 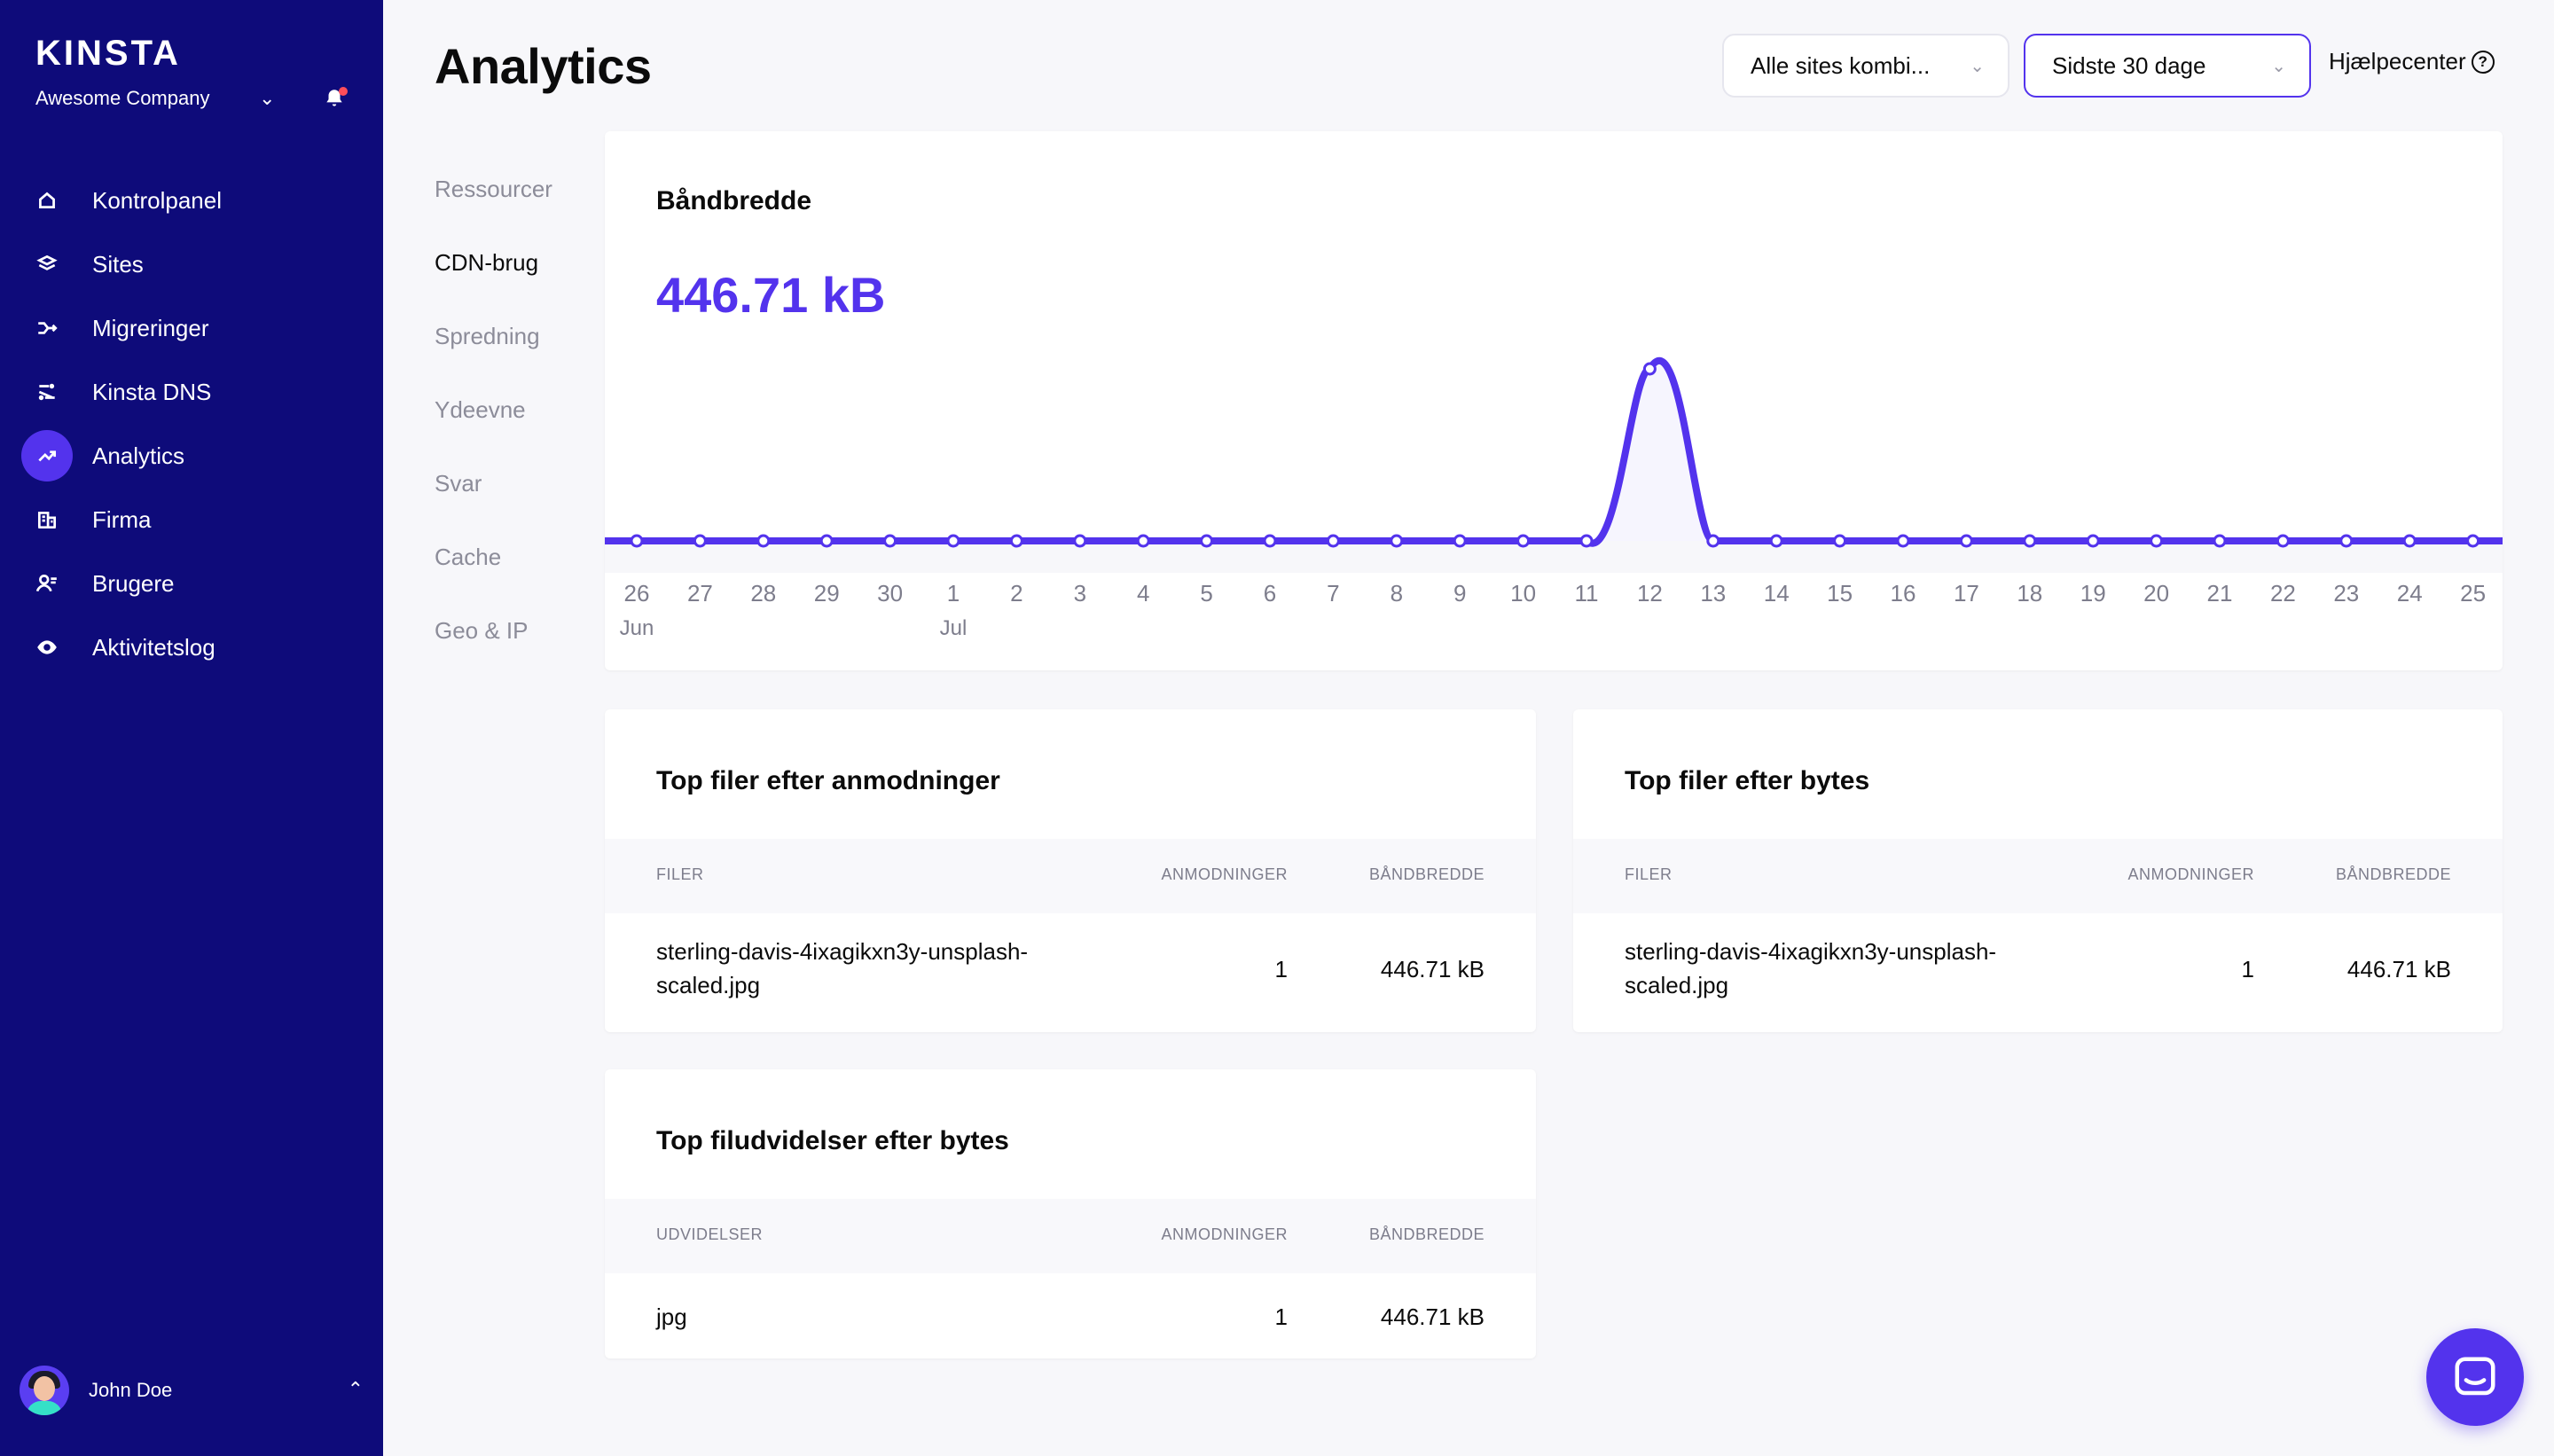 What do you see at coordinates (1016, 593) in the screenshot?
I see `x-tick-label: 2` at bounding box center [1016, 593].